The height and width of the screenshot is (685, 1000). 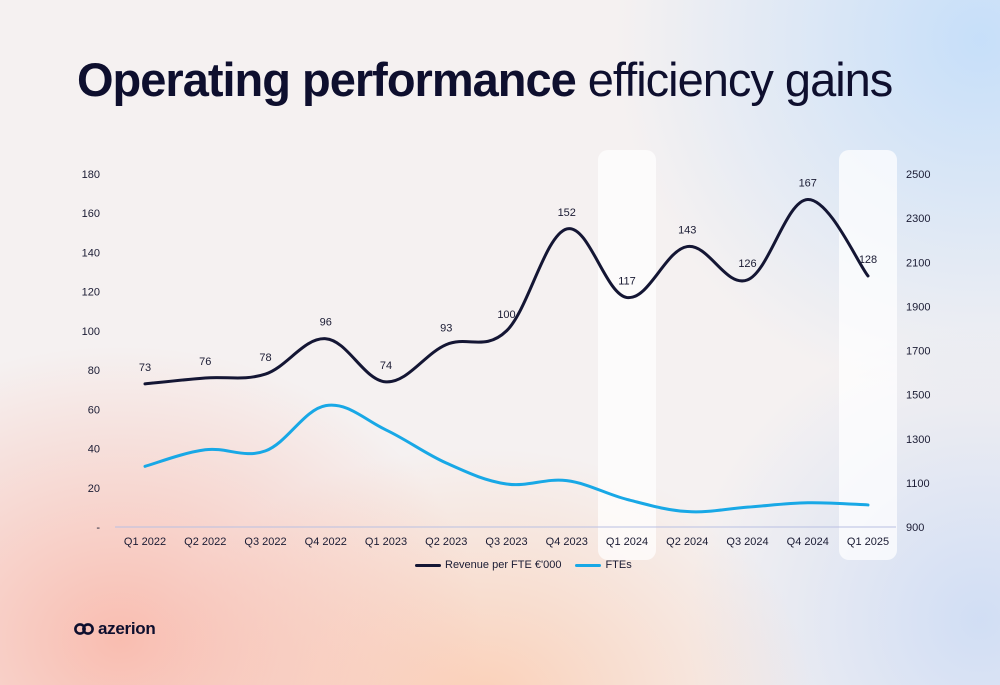 I want to click on legend-swatch-ftes, so click(x=588, y=565).